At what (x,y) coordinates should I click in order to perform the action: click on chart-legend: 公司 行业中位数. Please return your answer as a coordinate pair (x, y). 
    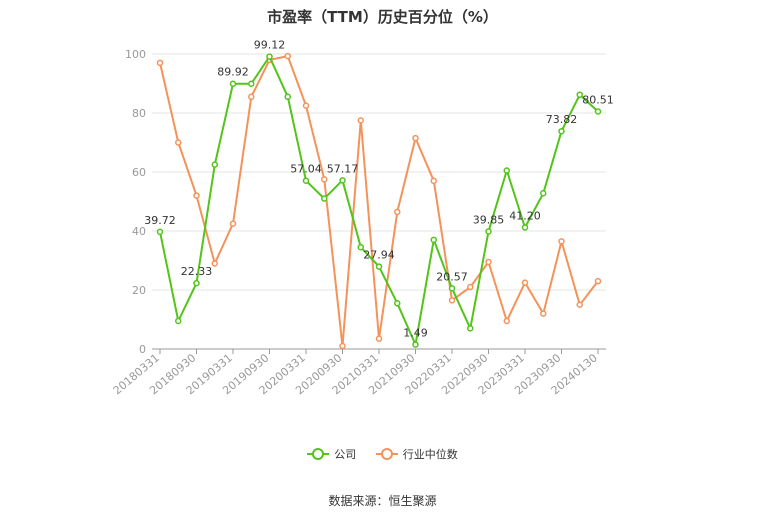
    Looking at the image, I should click on (382, 454).